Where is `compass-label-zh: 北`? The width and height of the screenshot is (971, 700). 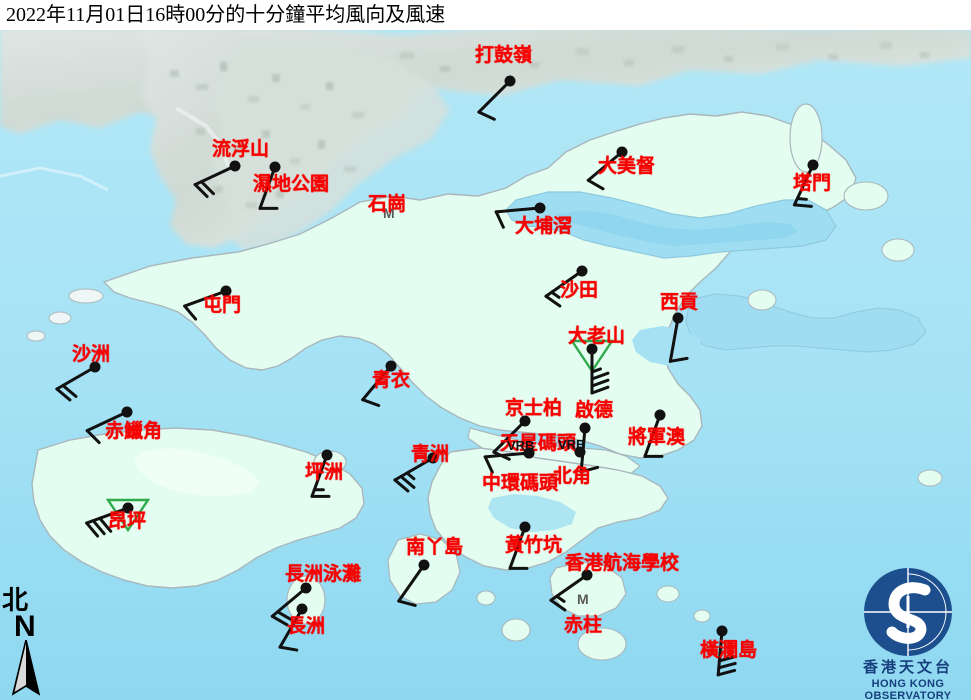 compass-label-zh: 北 is located at coordinates (15, 600).